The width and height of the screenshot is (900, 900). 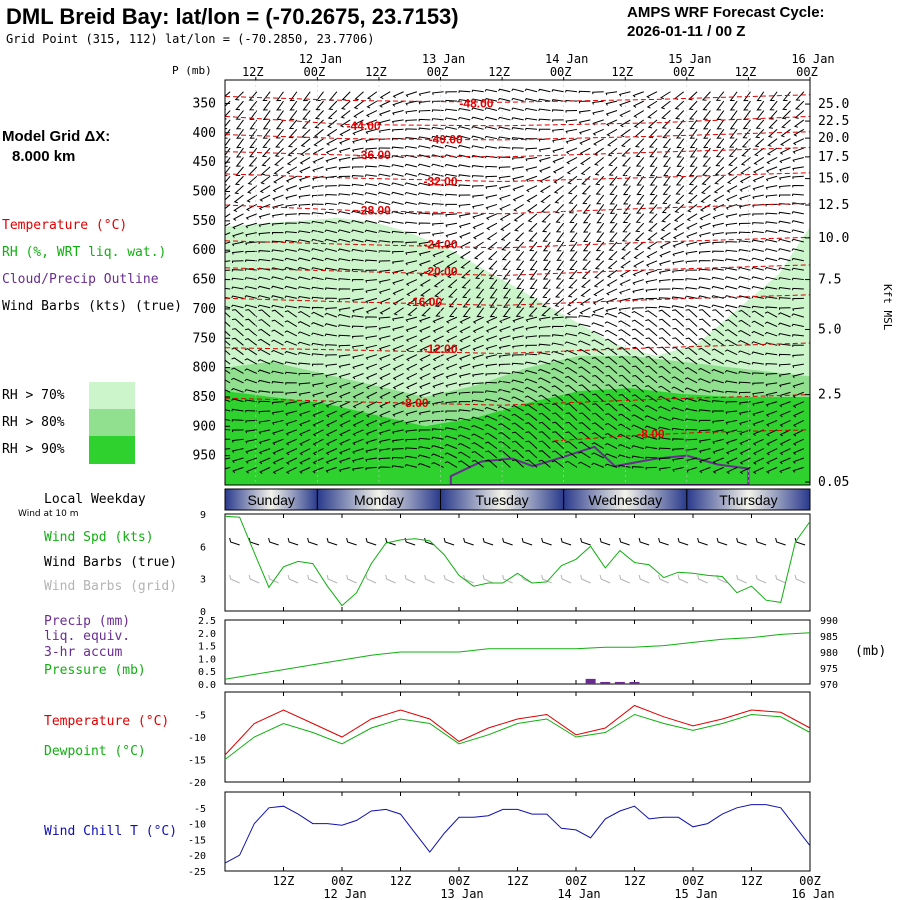 I want to click on wind-barb-grid, so click(x=410, y=579).